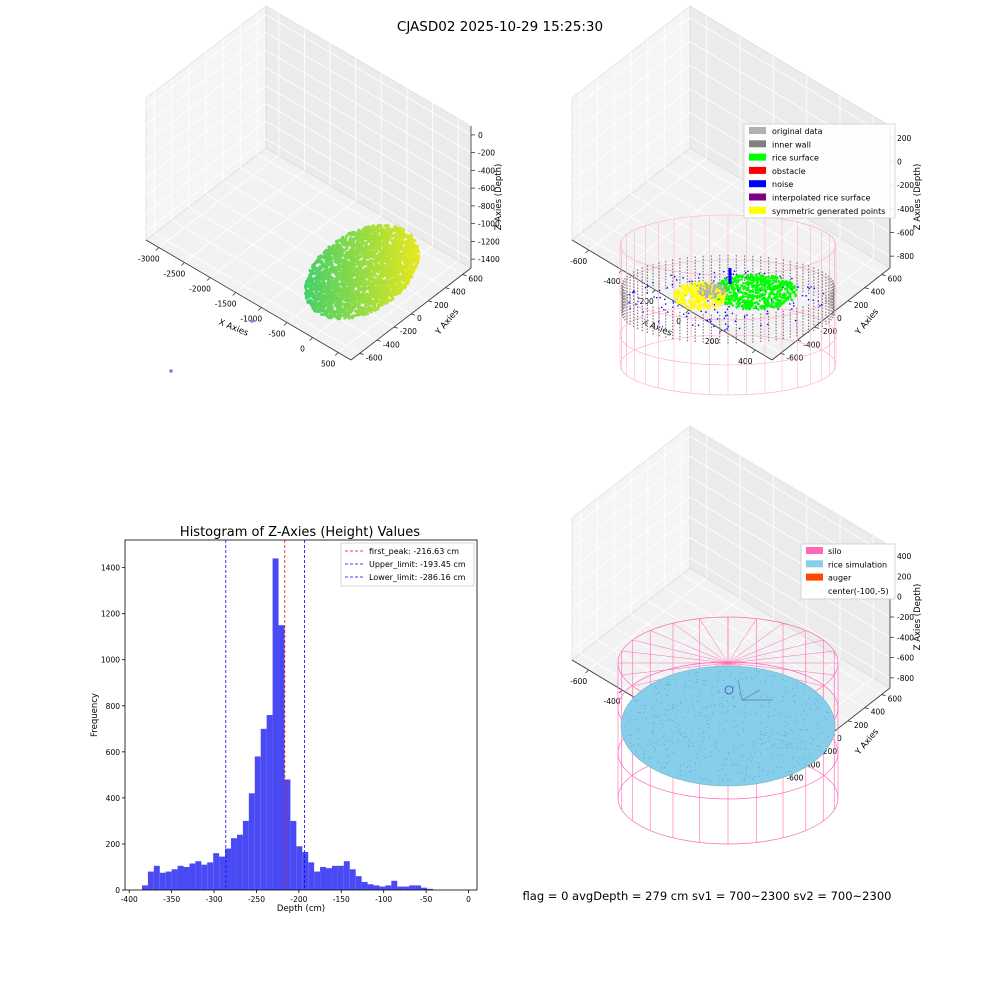 This screenshot has width=1000, height=1000. I want to click on x-tick, so click(285, 324).